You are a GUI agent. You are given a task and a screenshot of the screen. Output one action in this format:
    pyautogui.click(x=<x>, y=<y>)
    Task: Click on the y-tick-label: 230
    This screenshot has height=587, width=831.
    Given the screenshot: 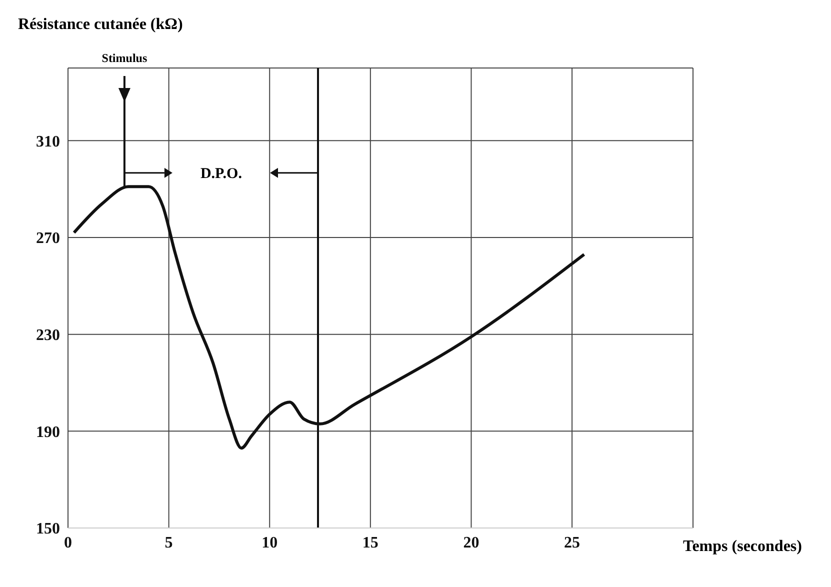 What is the action you would take?
    pyautogui.click(x=48, y=335)
    